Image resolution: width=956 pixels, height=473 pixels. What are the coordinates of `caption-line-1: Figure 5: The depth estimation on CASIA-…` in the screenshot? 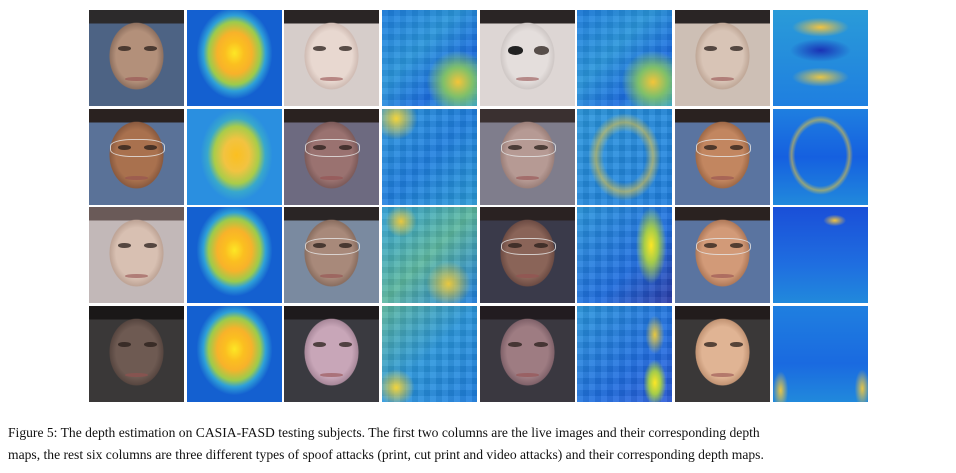 It's located at (480, 433).